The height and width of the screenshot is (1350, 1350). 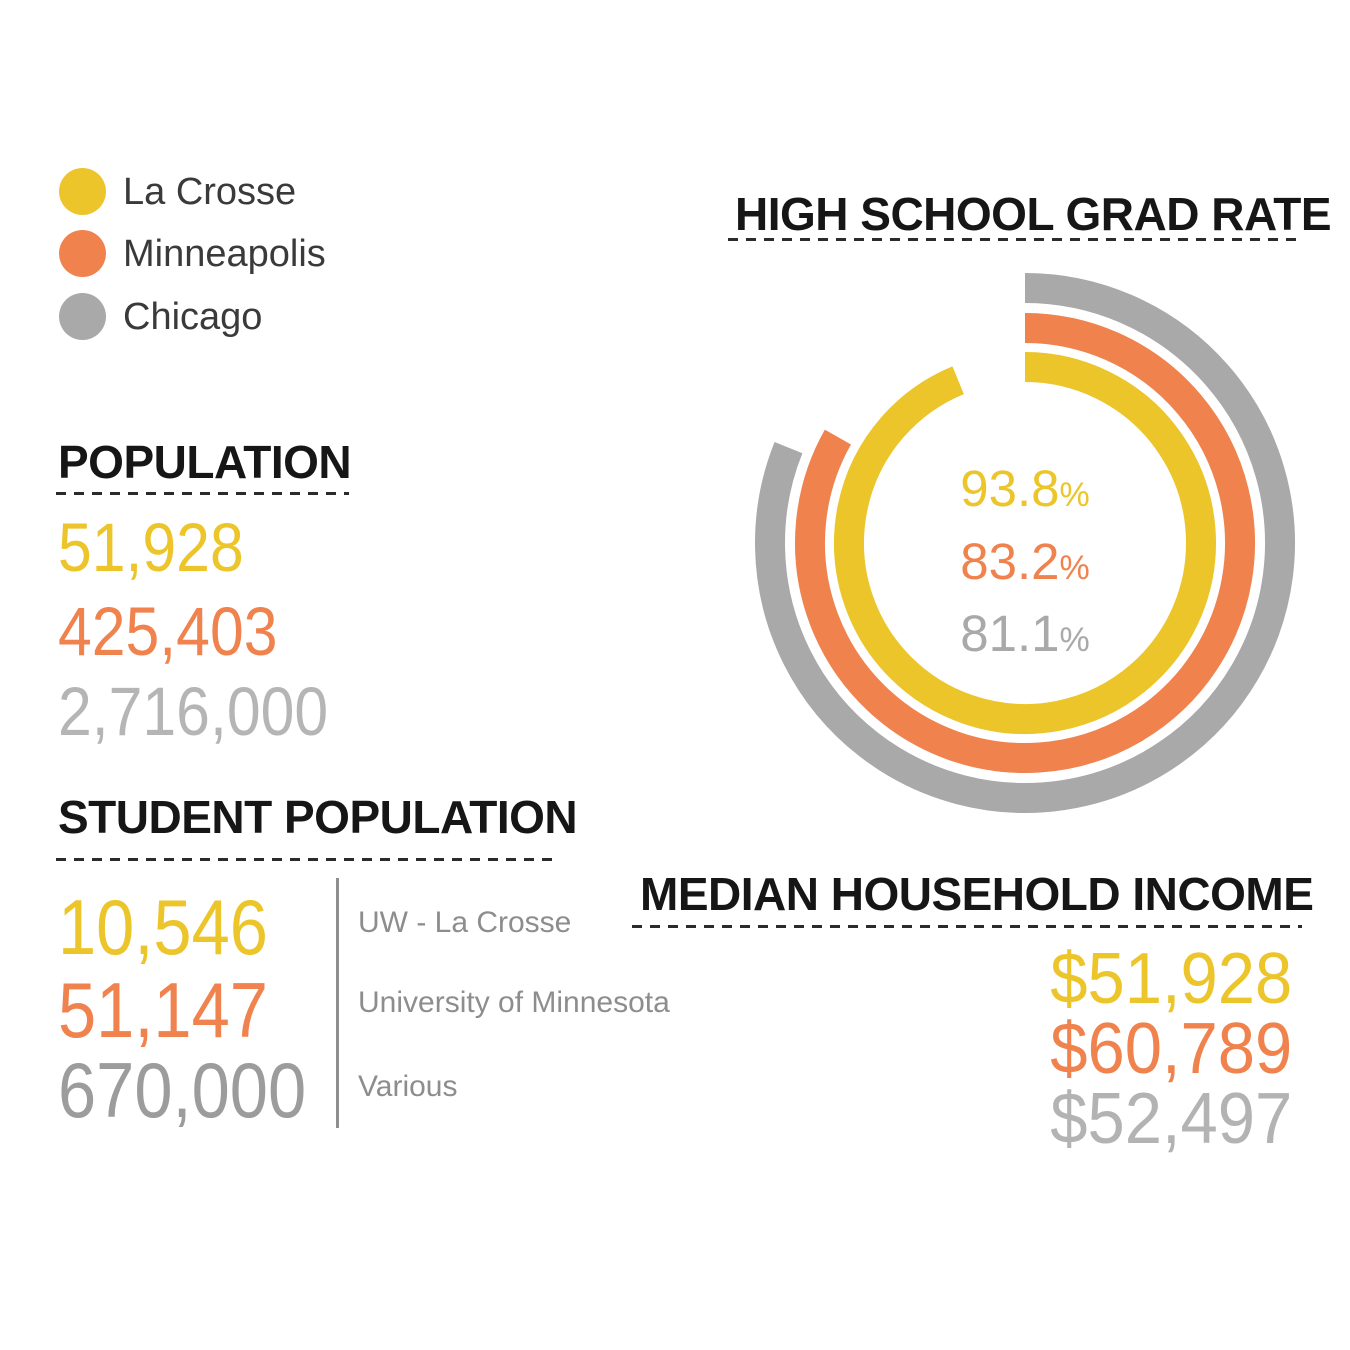 What do you see at coordinates (193, 711) in the screenshot?
I see `population-value-chicago: 2,716,000` at bounding box center [193, 711].